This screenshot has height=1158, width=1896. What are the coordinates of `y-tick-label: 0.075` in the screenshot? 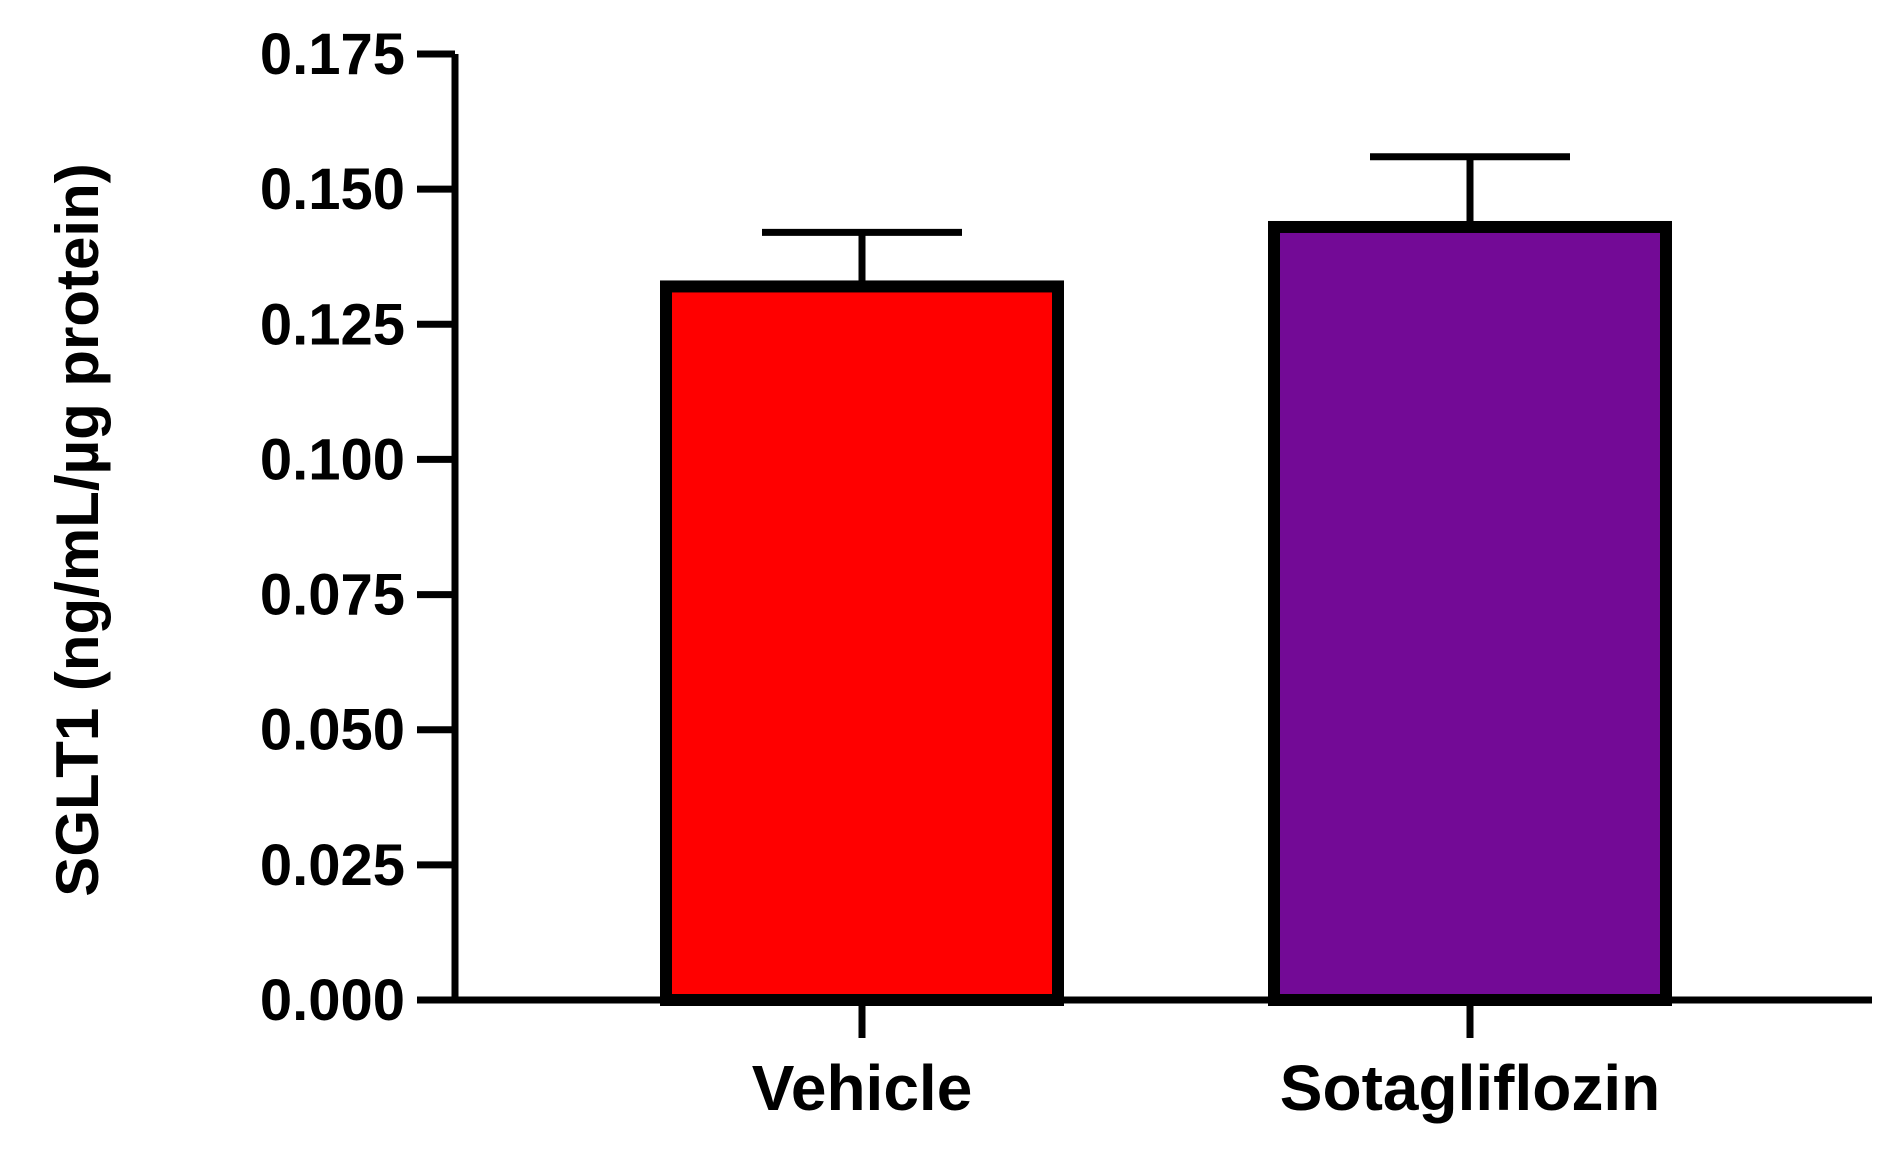 It's located at (332, 595).